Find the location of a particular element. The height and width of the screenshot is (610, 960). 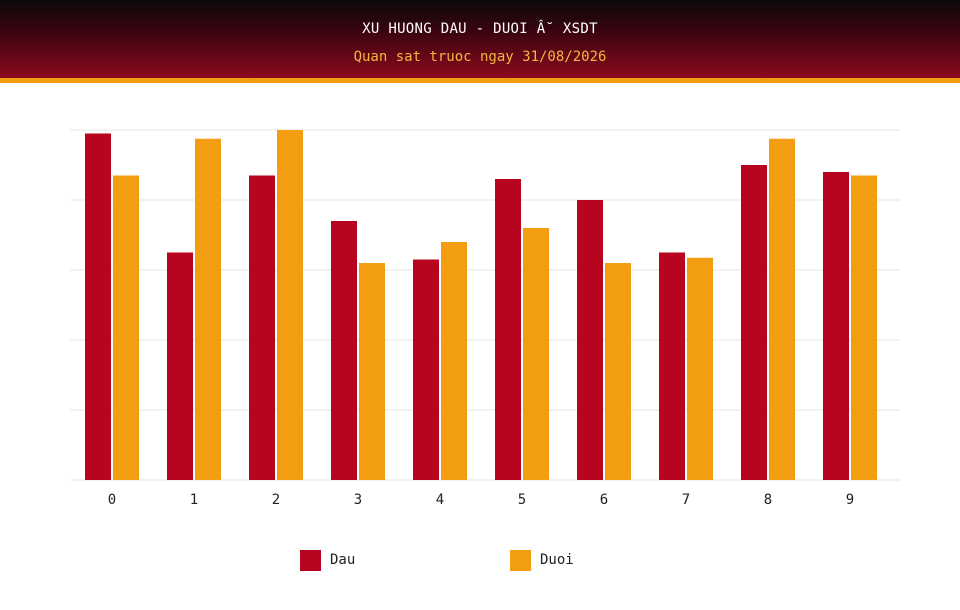

header-accent-stripe is located at coordinates (480, 80).